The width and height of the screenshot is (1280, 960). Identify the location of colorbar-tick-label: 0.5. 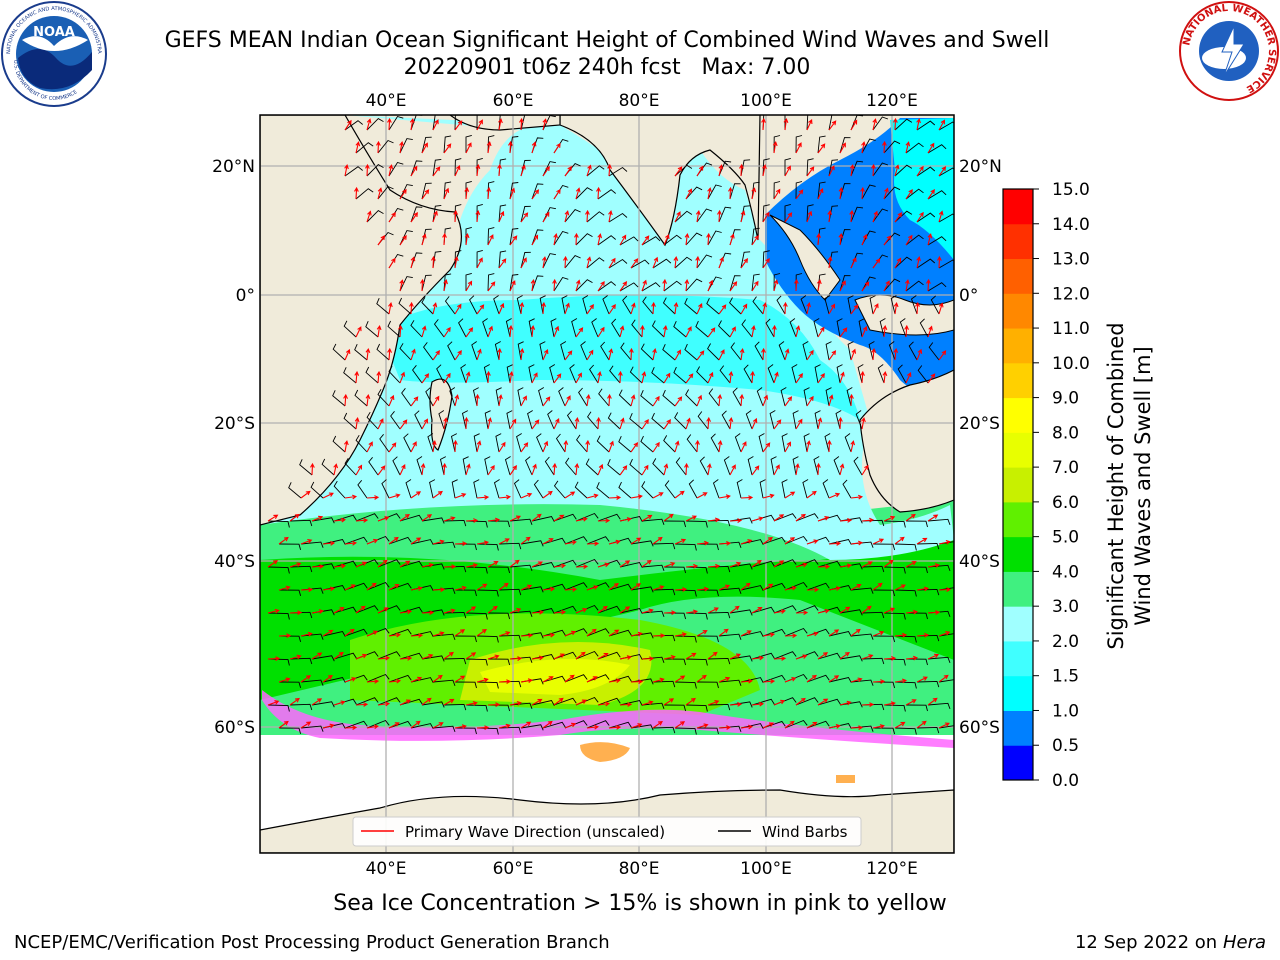
(1065, 746).